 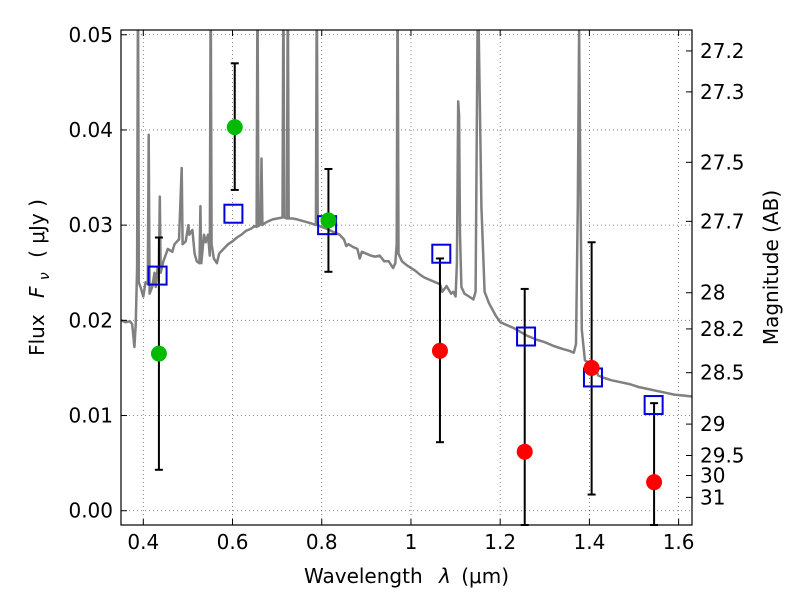 What do you see at coordinates (363, 576) in the screenshot?
I see `x-axis-label-prefix: Wavelength` at bounding box center [363, 576].